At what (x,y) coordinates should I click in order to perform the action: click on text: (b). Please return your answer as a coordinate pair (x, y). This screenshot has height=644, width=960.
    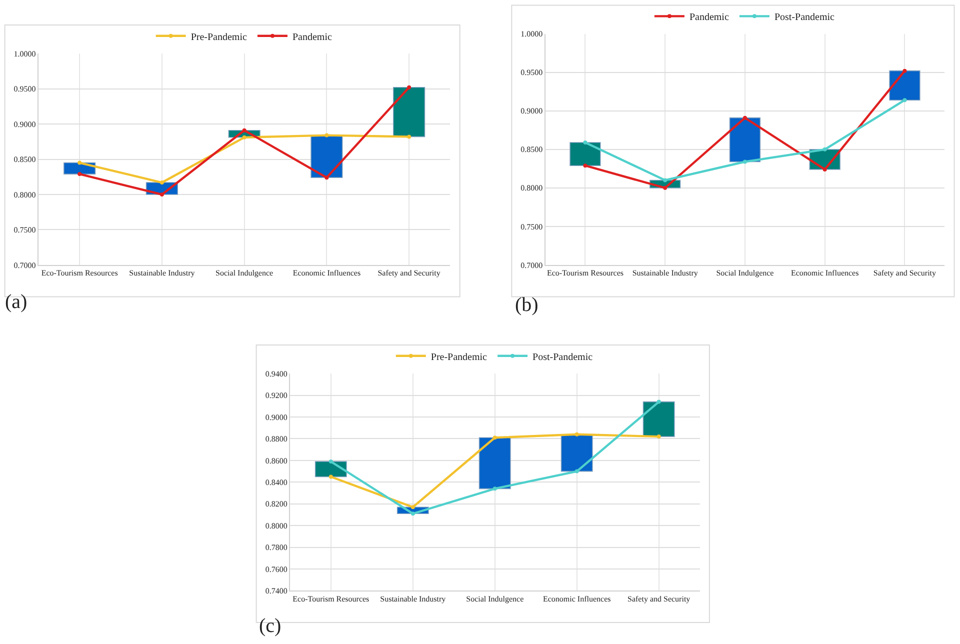
    Looking at the image, I should click on (526, 305).